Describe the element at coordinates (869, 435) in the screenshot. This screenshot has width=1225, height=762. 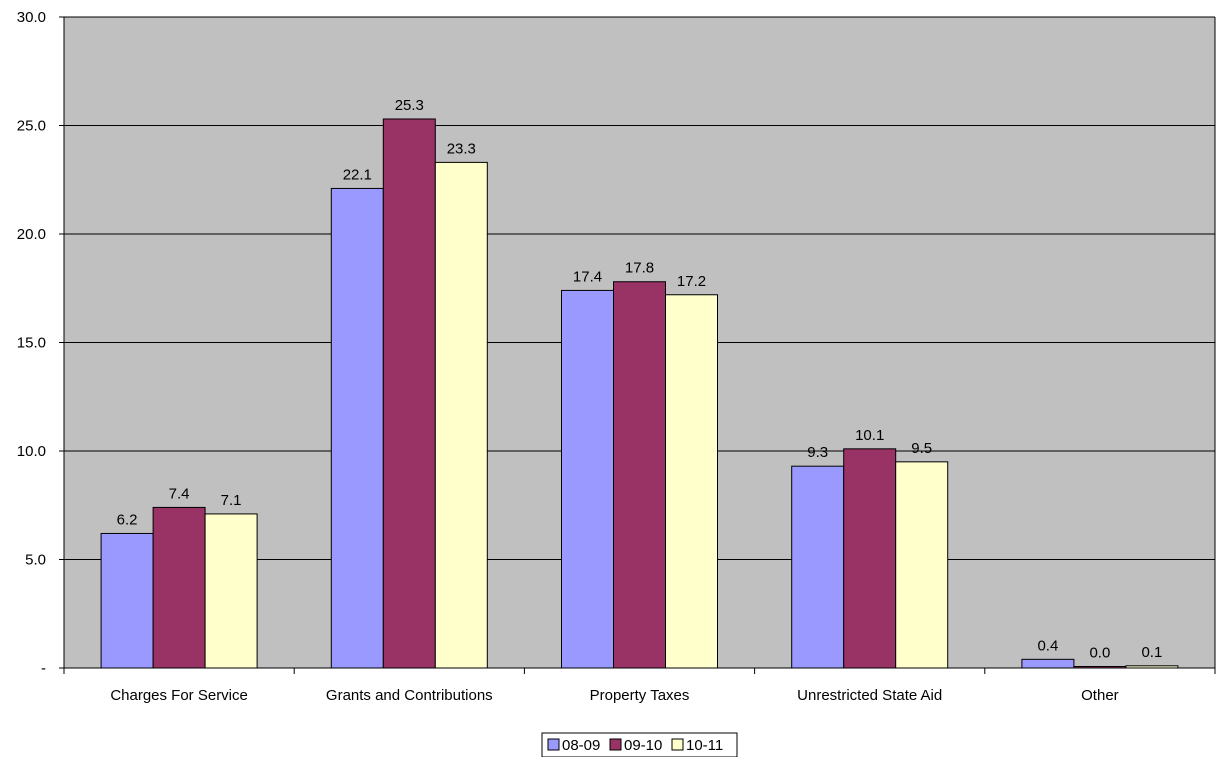
I see `data-label: 10.1` at that location.